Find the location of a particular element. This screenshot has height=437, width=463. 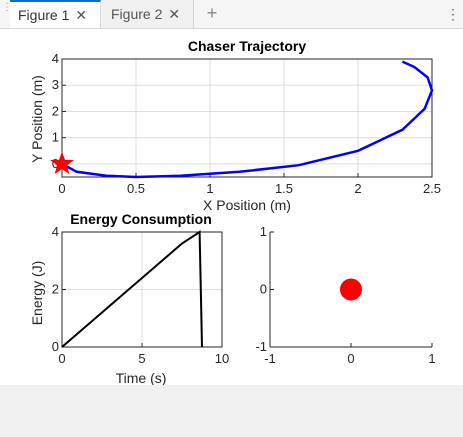

tab-figure-1: Figure 1 ✕ is located at coordinates (55, 14).